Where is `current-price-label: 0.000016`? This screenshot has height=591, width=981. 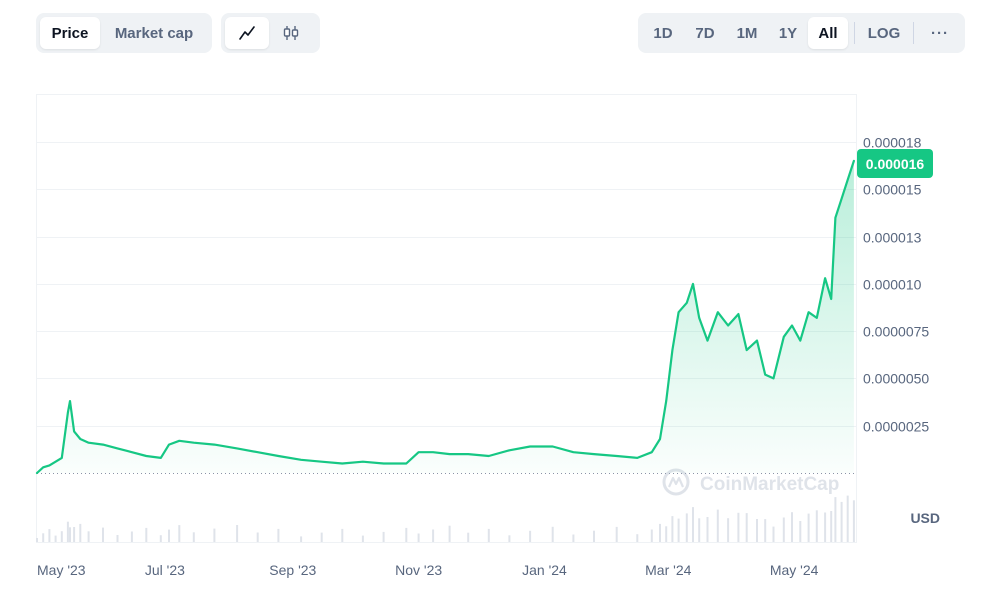 current-price-label: 0.000016 is located at coordinates (895, 164).